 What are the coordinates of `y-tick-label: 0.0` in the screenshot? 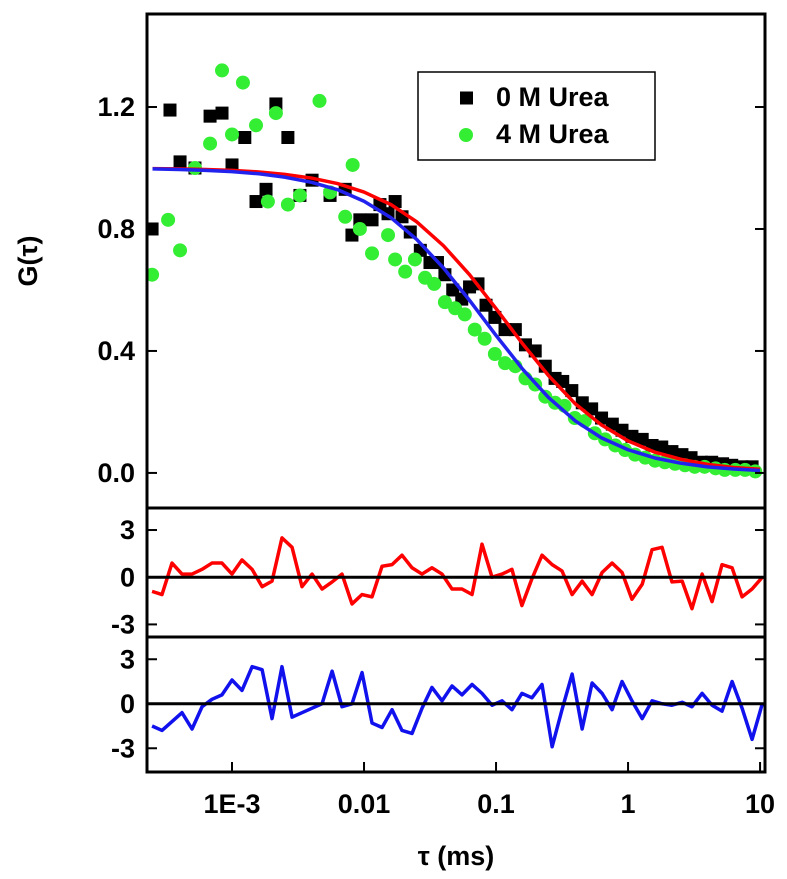 It's located at (116, 473).